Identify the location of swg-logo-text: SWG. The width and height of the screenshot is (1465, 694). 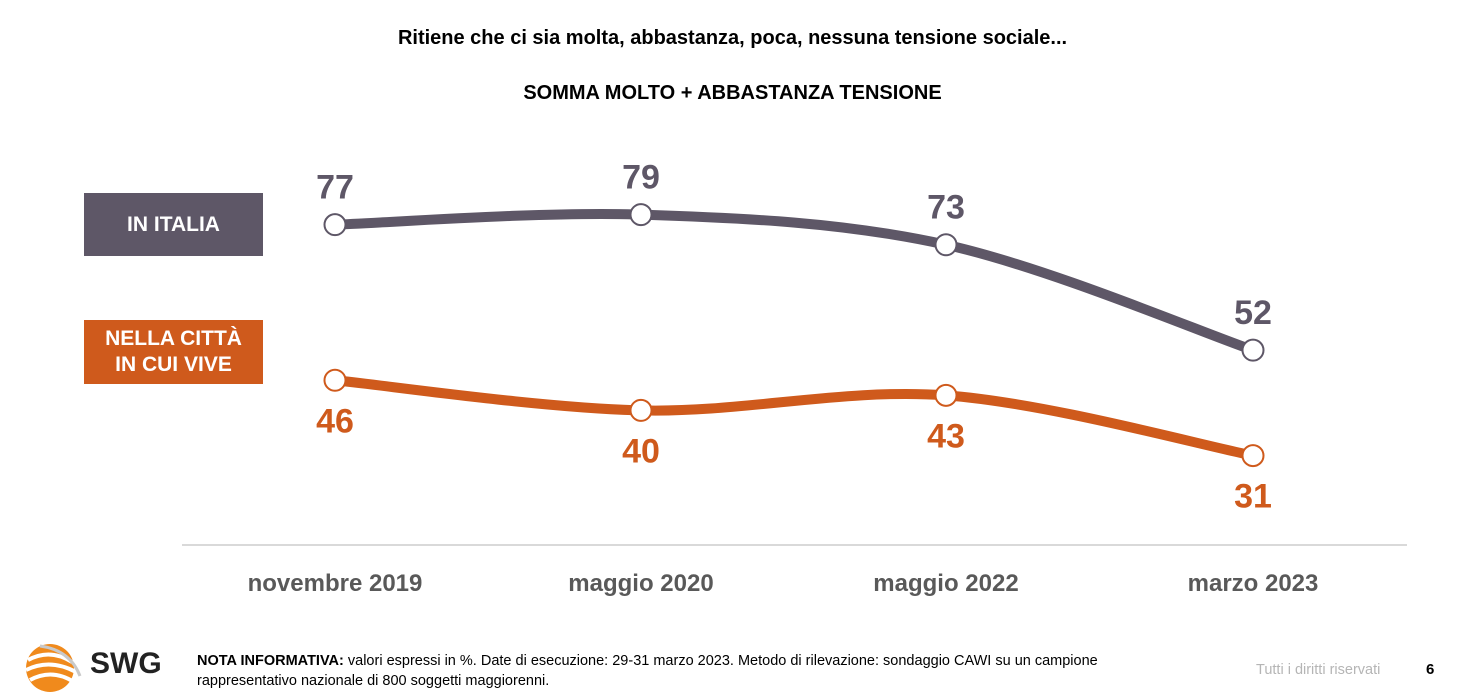
(126, 663).